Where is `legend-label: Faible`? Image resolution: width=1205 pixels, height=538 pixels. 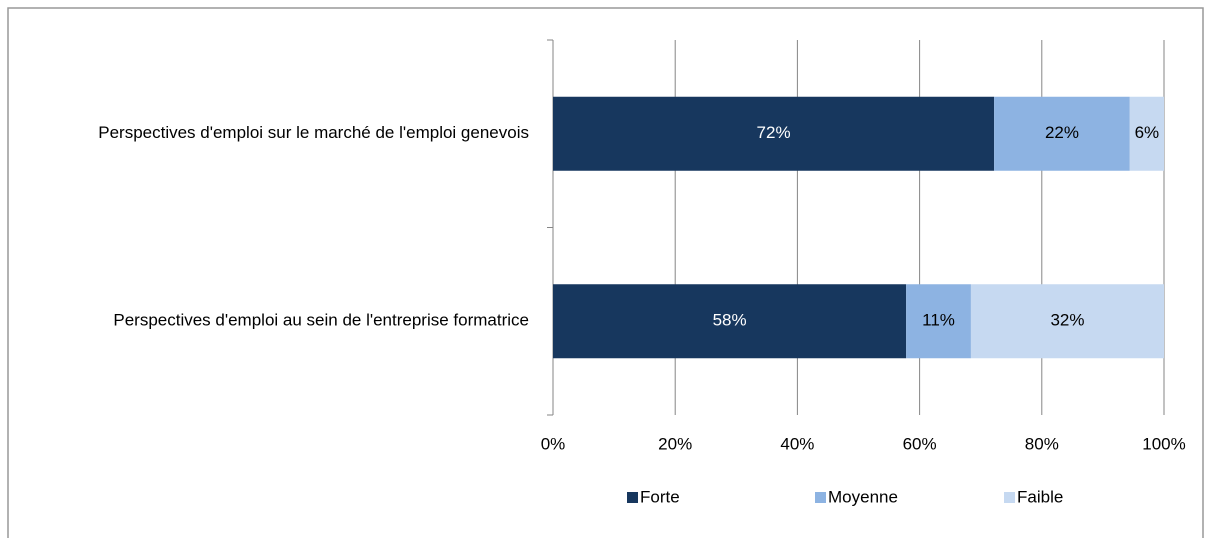
legend-label: Faible is located at coordinates (1040, 496).